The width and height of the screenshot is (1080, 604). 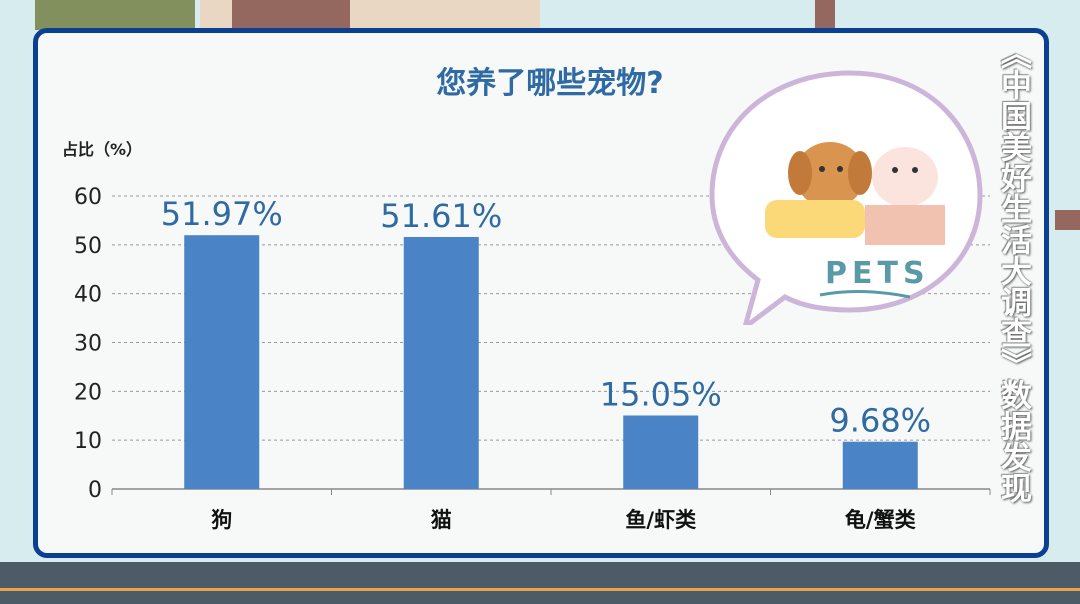 I want to click on data-label: 51.97%, so click(x=222, y=214).